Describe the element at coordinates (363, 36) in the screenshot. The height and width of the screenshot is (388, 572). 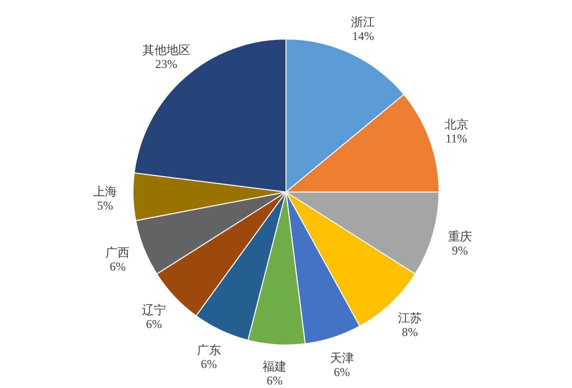
I see `data-label: 14%` at that location.